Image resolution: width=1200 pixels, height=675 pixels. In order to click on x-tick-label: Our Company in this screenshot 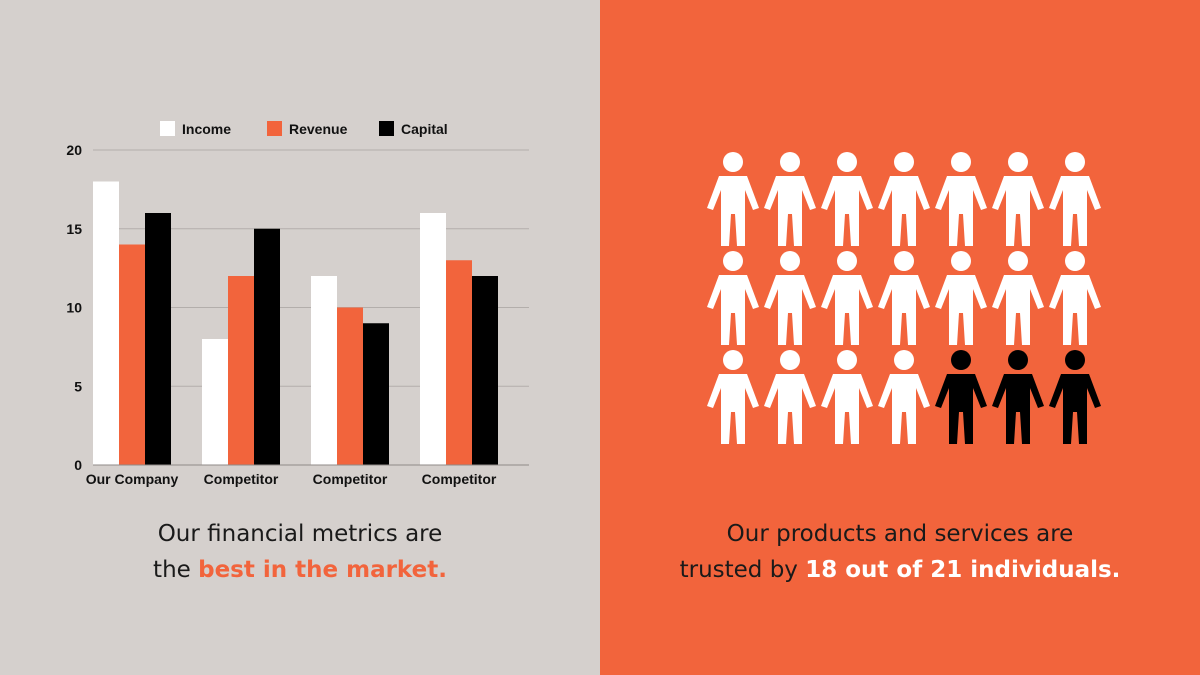, I will do `click(132, 479)`.